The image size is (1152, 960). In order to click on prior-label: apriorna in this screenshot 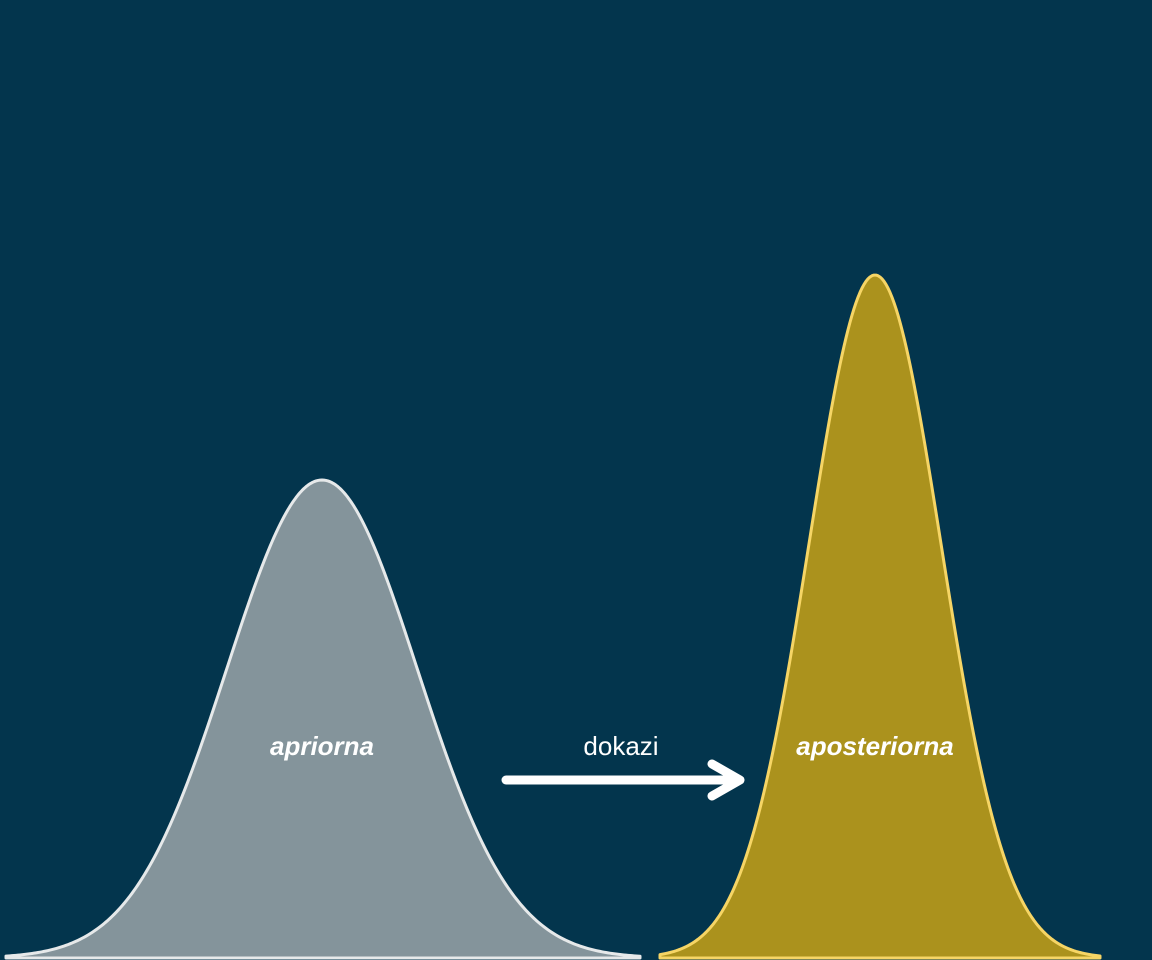, I will do `click(322, 746)`.